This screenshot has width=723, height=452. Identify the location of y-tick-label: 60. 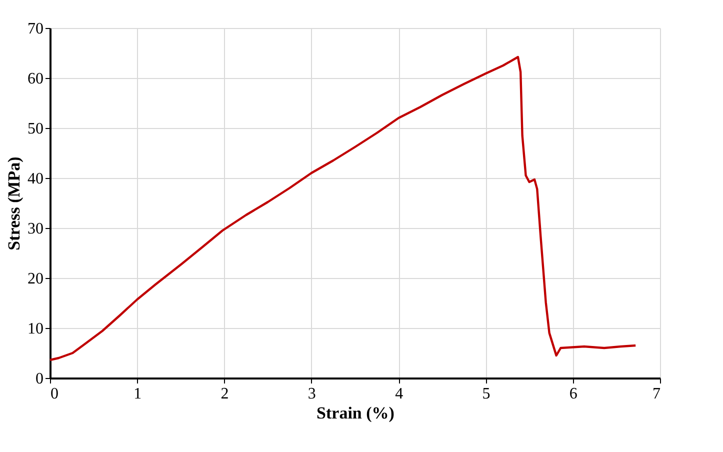
(36, 79).